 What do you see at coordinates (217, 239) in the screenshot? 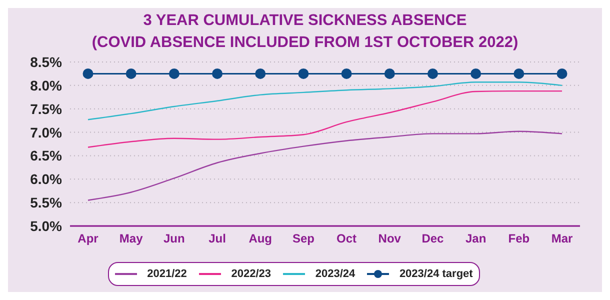
I see `x-tick-label: Jul` at bounding box center [217, 239].